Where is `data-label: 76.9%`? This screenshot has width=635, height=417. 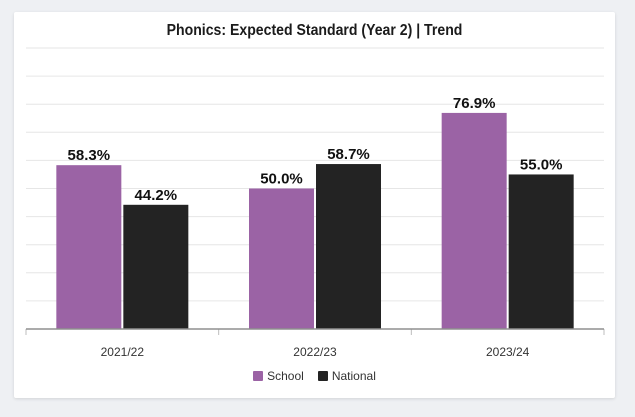
data-label: 76.9% is located at coordinates (474, 103).